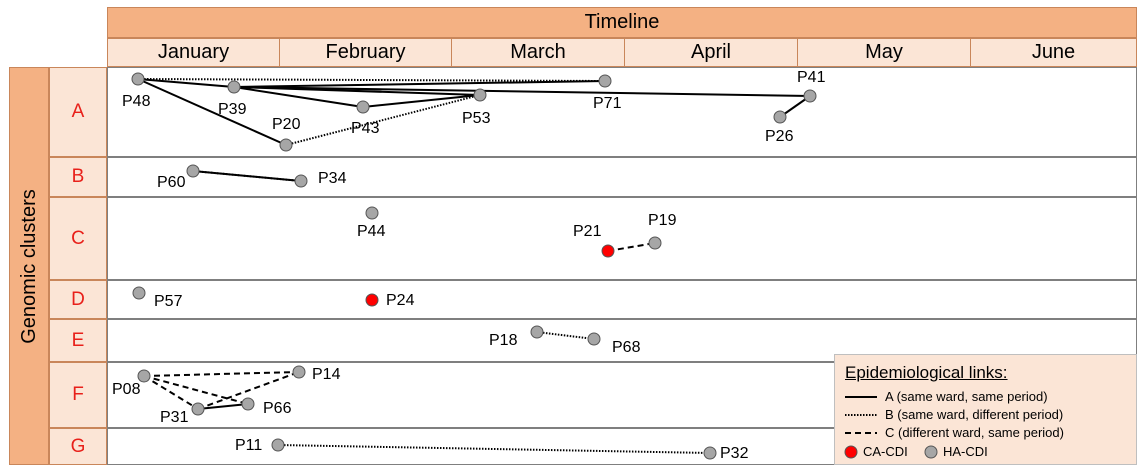 Image resolution: width=1137 pixels, height=466 pixels. Describe the element at coordinates (301, 181) in the screenshot. I see `patient-node-p34` at that location.